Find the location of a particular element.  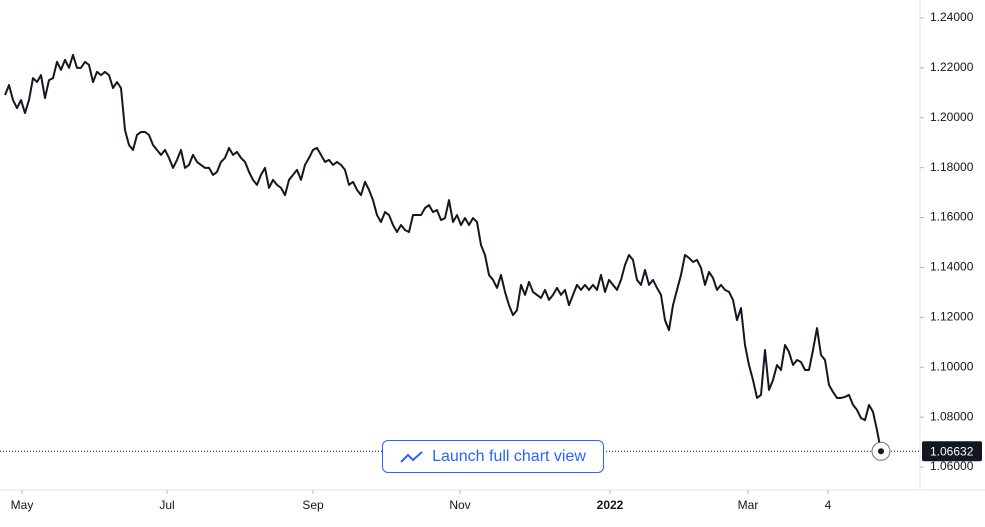

y-tick-label: 1.24000 is located at coordinates (952, 17).